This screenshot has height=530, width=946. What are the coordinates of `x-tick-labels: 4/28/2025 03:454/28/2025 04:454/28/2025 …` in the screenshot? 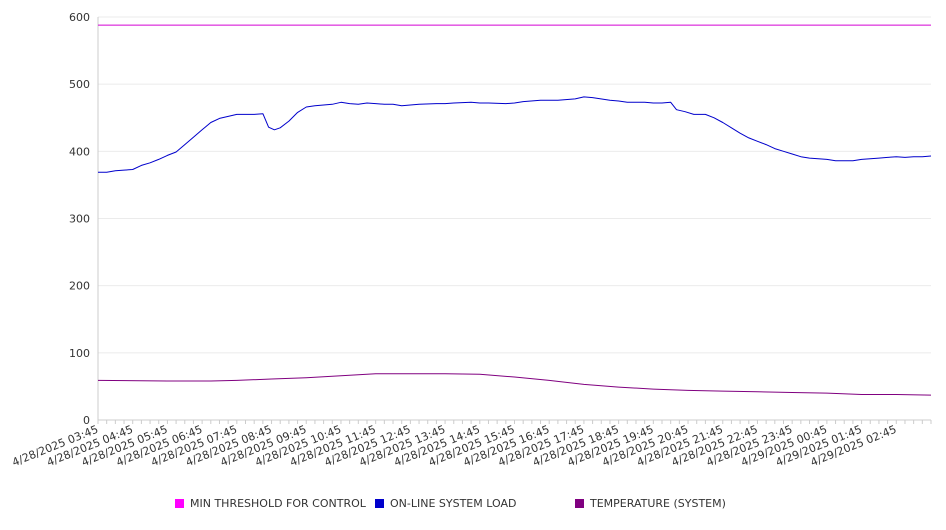 It's located at (454, 446).